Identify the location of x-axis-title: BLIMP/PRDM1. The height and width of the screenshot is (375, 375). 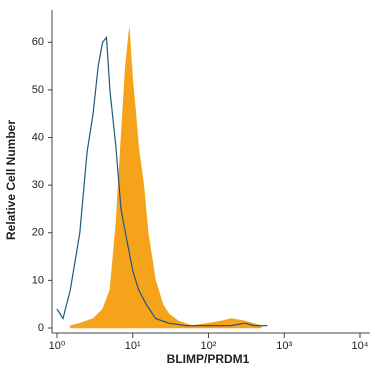
(208, 359).